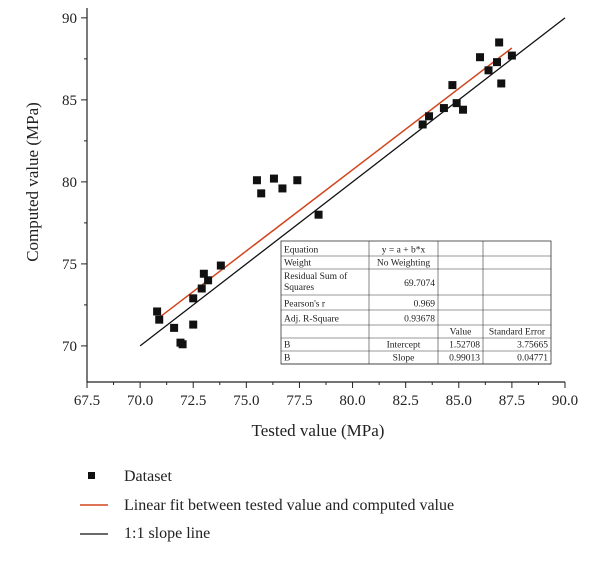 The height and width of the screenshot is (563, 600). I want to click on stats-cell: Value, so click(461, 333).